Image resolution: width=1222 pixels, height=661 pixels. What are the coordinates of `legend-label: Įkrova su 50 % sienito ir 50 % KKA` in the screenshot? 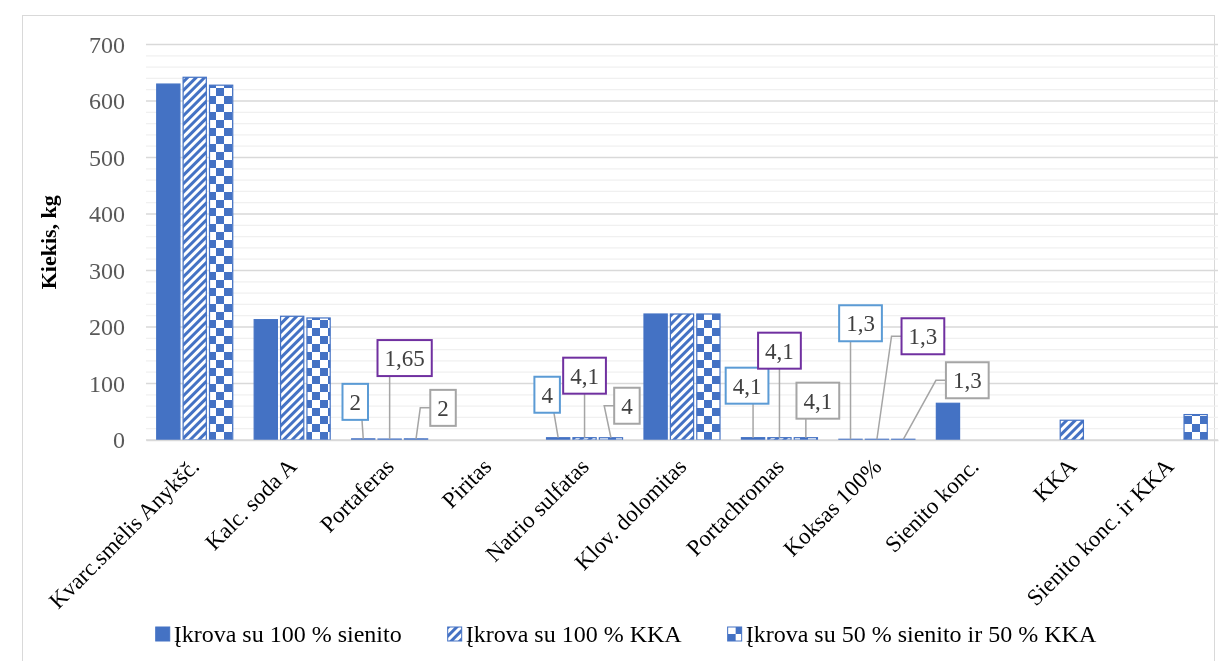 It's located at (921, 634).